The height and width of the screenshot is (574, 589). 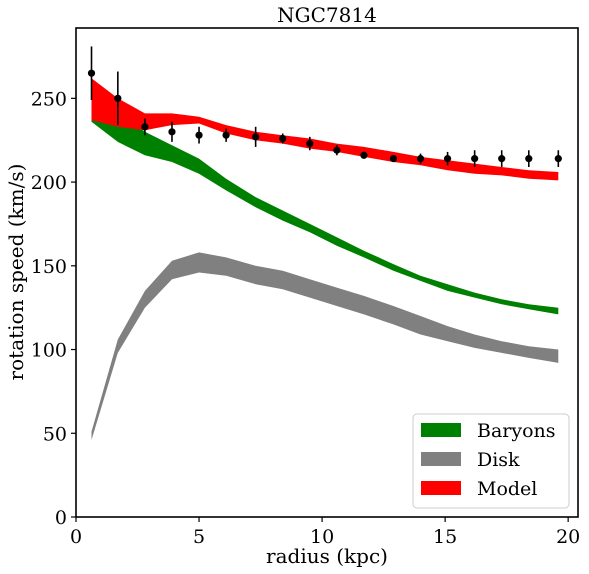 I want to click on legend-swatch-baryons, so click(x=441, y=430).